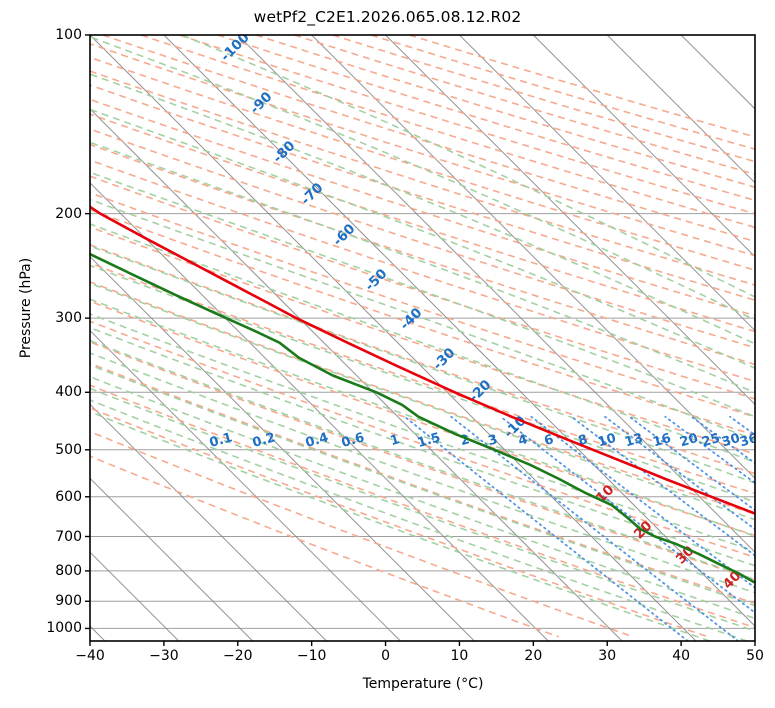  Describe the element at coordinates (68, 35) in the screenshot. I see `pressure-tick-label: 100` at that location.